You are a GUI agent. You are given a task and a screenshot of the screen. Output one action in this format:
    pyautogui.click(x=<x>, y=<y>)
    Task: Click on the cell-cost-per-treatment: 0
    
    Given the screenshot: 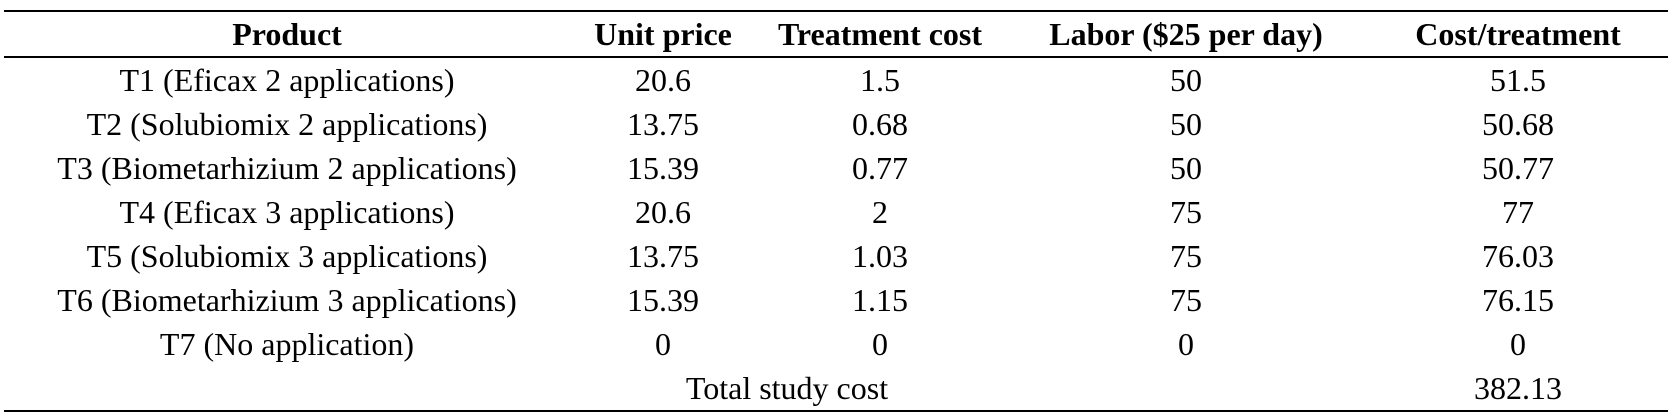 What is the action you would take?
    pyautogui.click(x=1518, y=343)
    